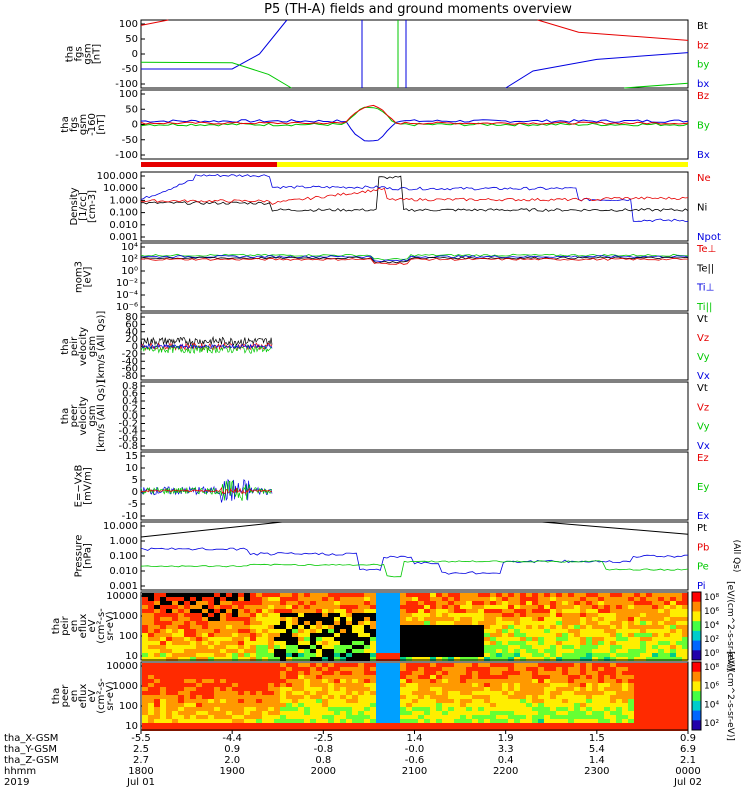  Describe the element at coordinates (696, 645) in the screenshot. I see `colorbar-band` at that location.